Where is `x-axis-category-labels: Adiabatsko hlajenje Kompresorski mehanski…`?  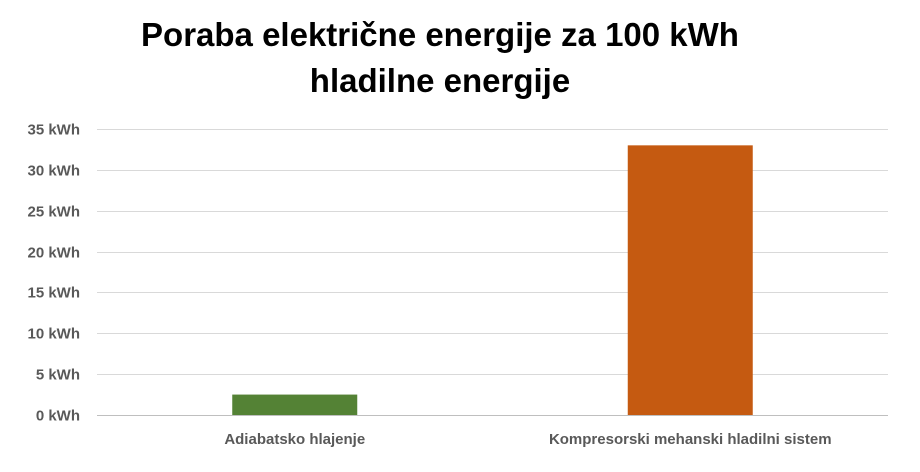
x-axis-category-labels: Adiabatsko hlajenje Kompresorski mehanski… is located at coordinates (527, 439).